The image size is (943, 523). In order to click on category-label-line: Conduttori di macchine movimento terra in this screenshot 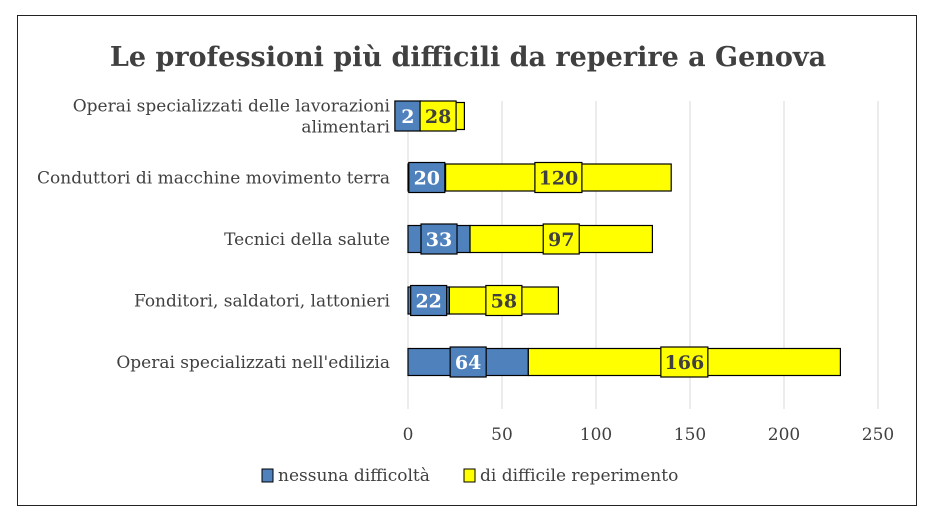, I will do `click(213, 179)`.